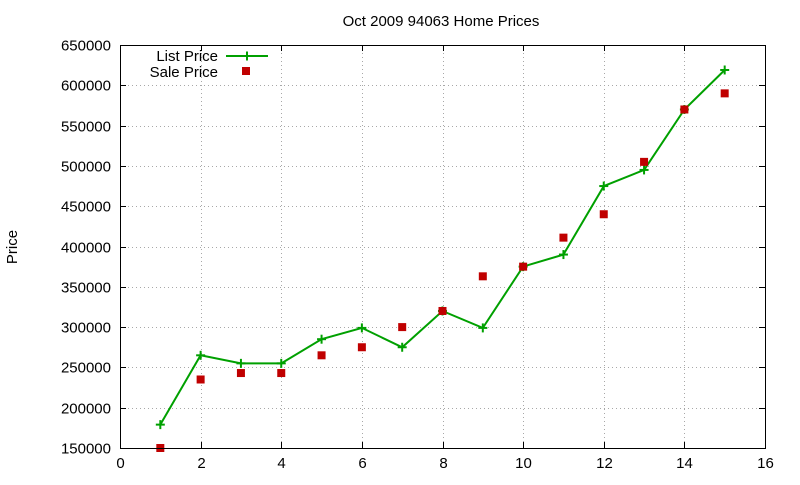  I want to click on y-tick-label: 200000, so click(86, 409).